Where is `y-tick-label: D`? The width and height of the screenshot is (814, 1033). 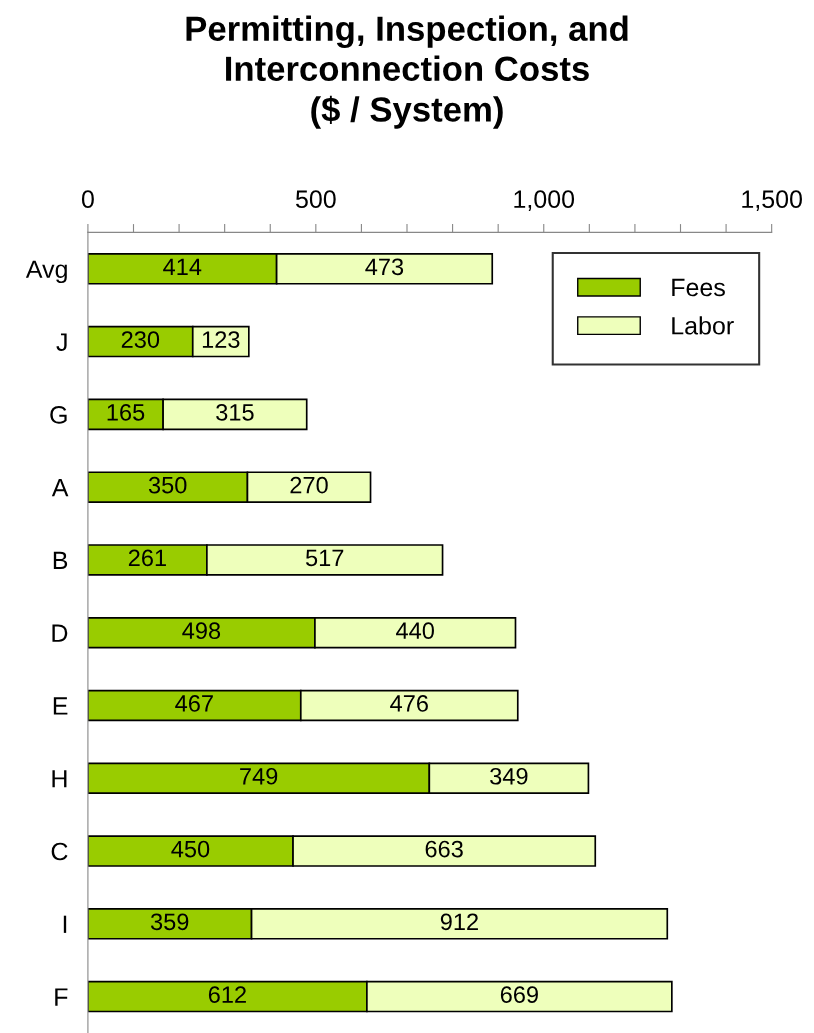
y-tick-label: D is located at coordinates (60, 633).